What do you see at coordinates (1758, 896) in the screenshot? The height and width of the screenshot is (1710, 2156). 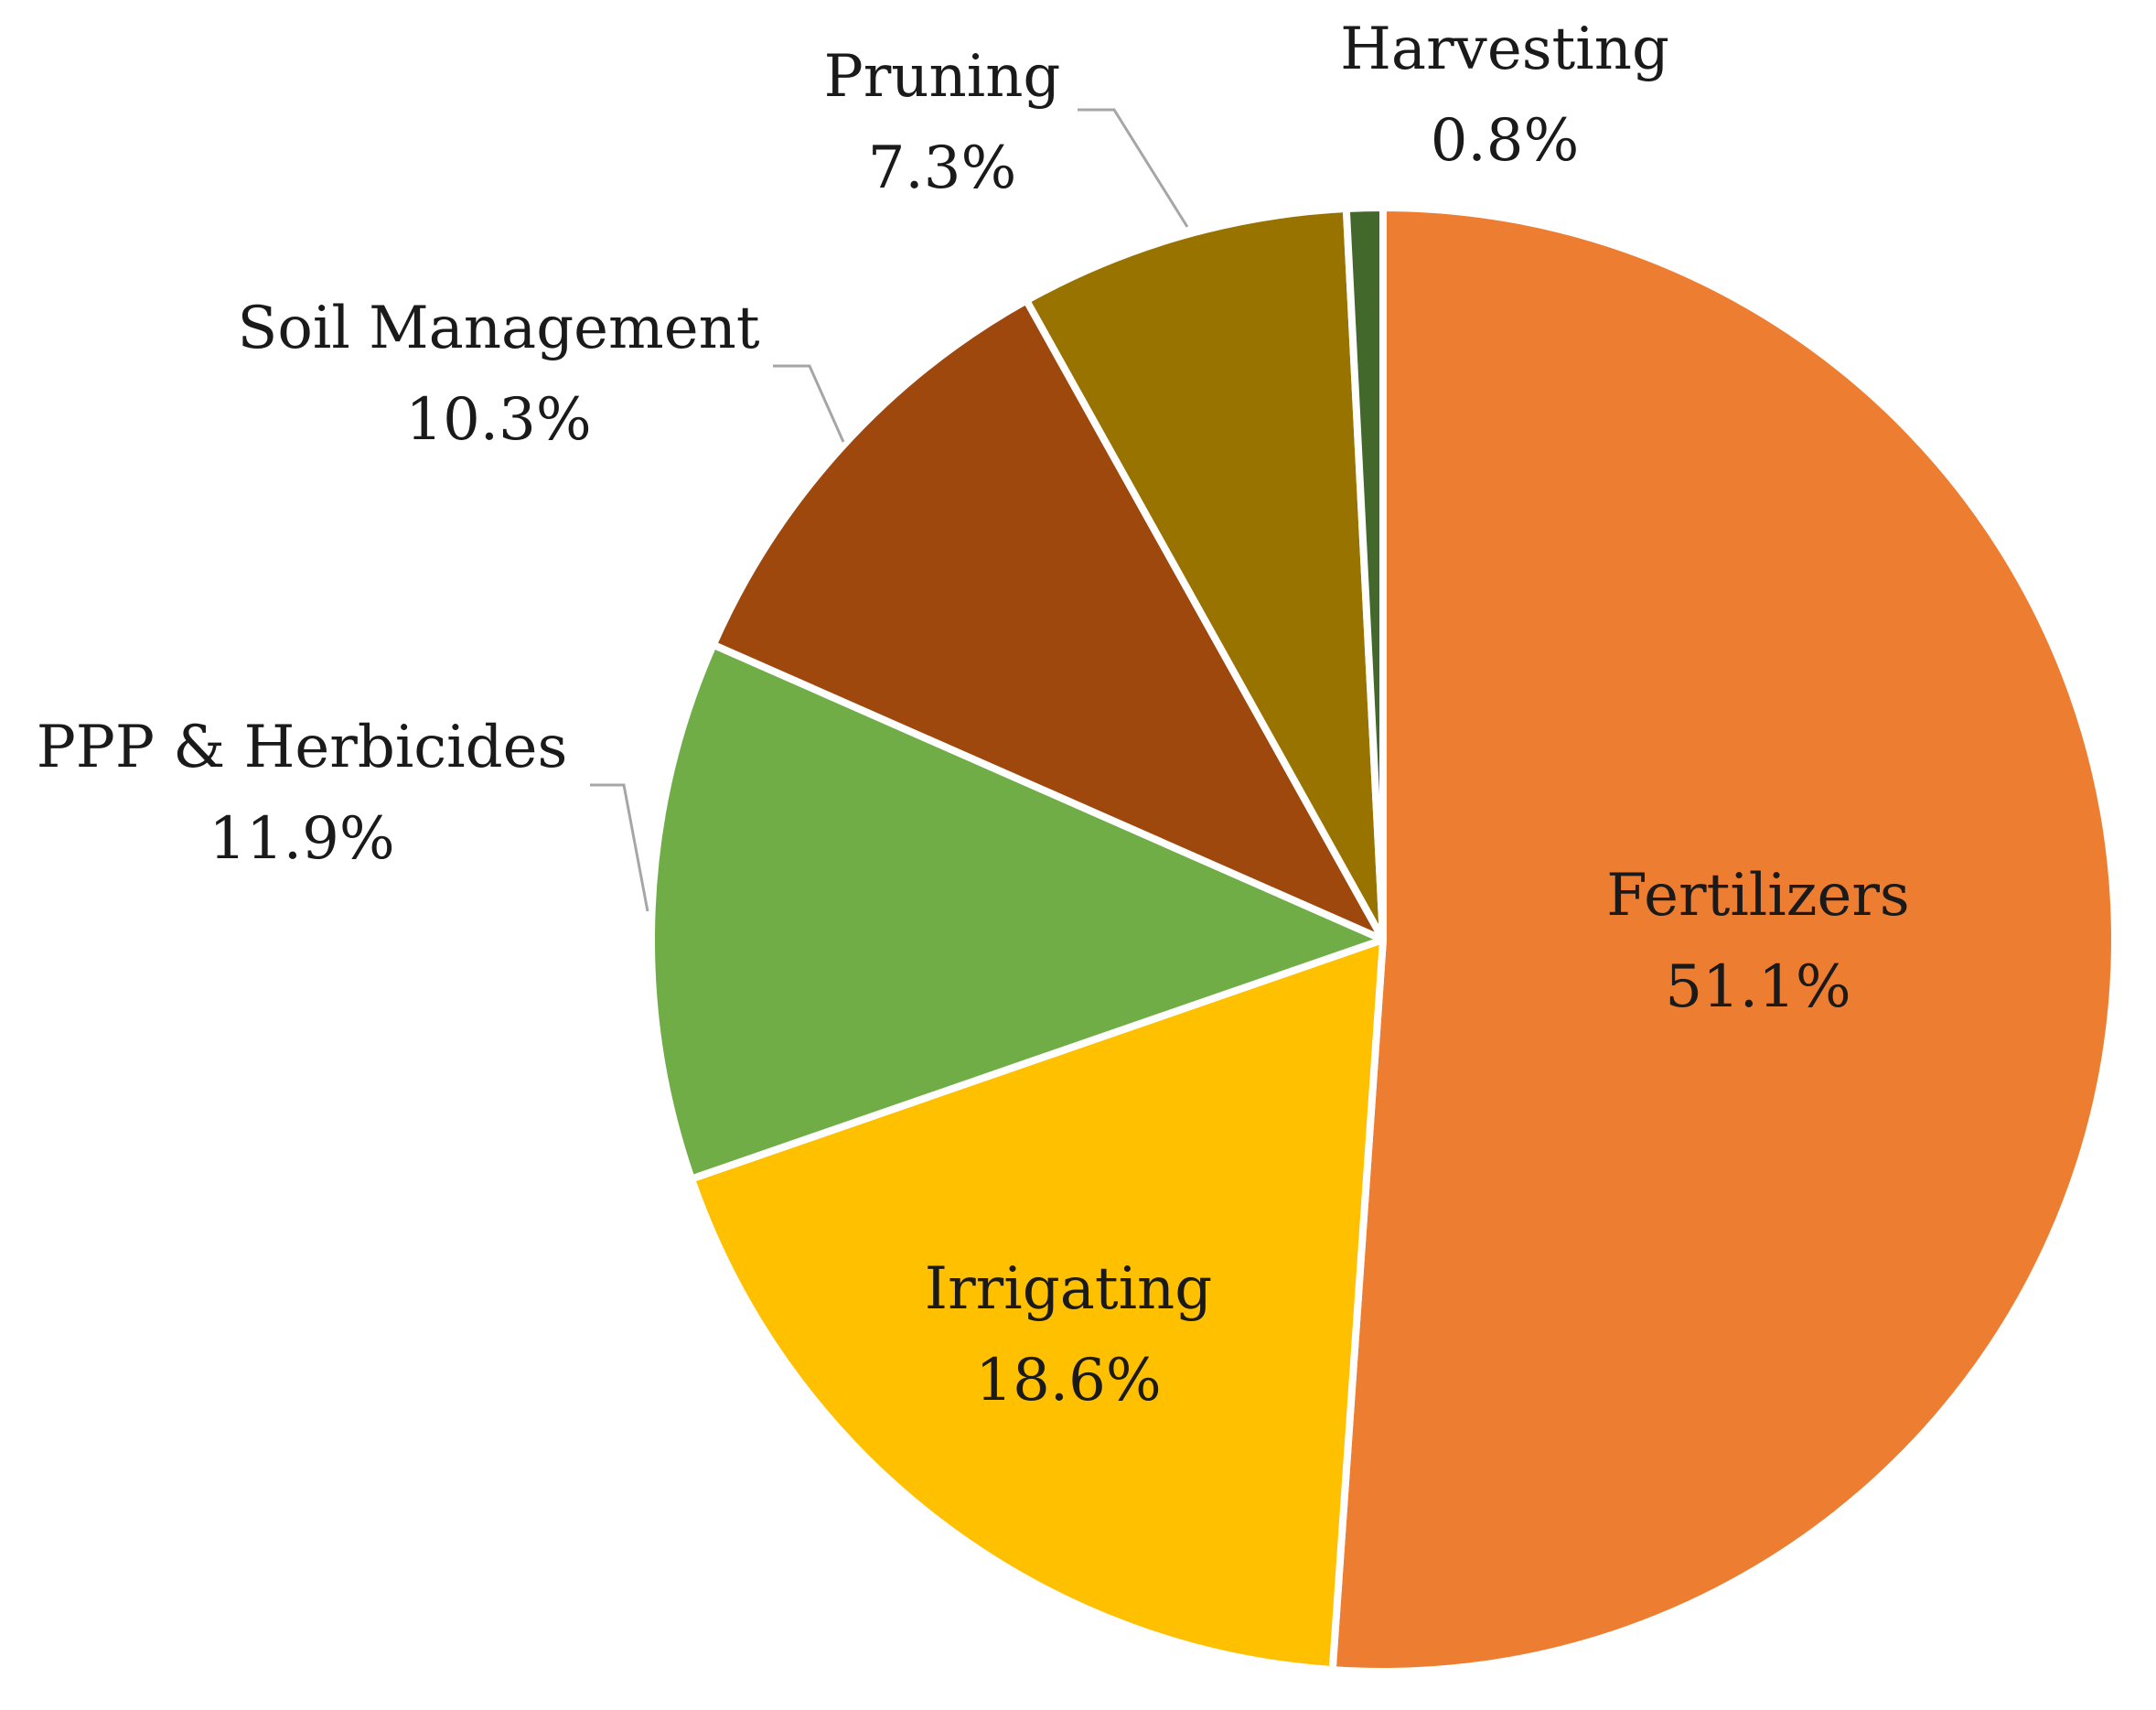 I see `slice-label-fertilizers: Fertilizers` at bounding box center [1758, 896].